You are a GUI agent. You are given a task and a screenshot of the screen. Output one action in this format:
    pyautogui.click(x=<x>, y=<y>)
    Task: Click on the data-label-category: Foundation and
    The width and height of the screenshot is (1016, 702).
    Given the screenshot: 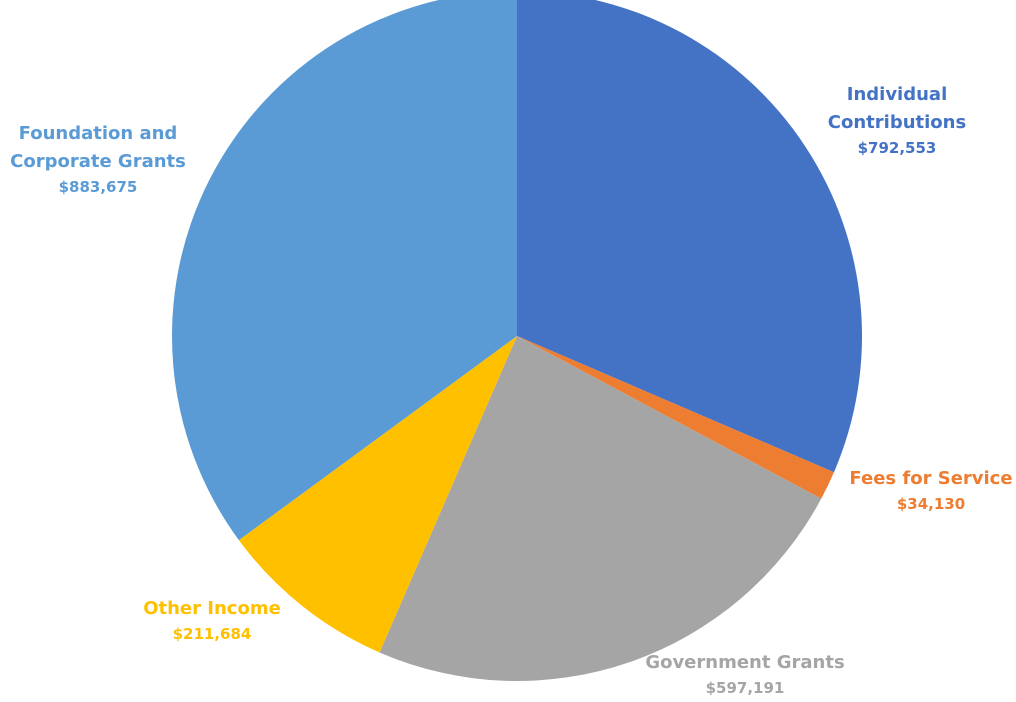 What is the action you would take?
    pyautogui.click(x=98, y=133)
    